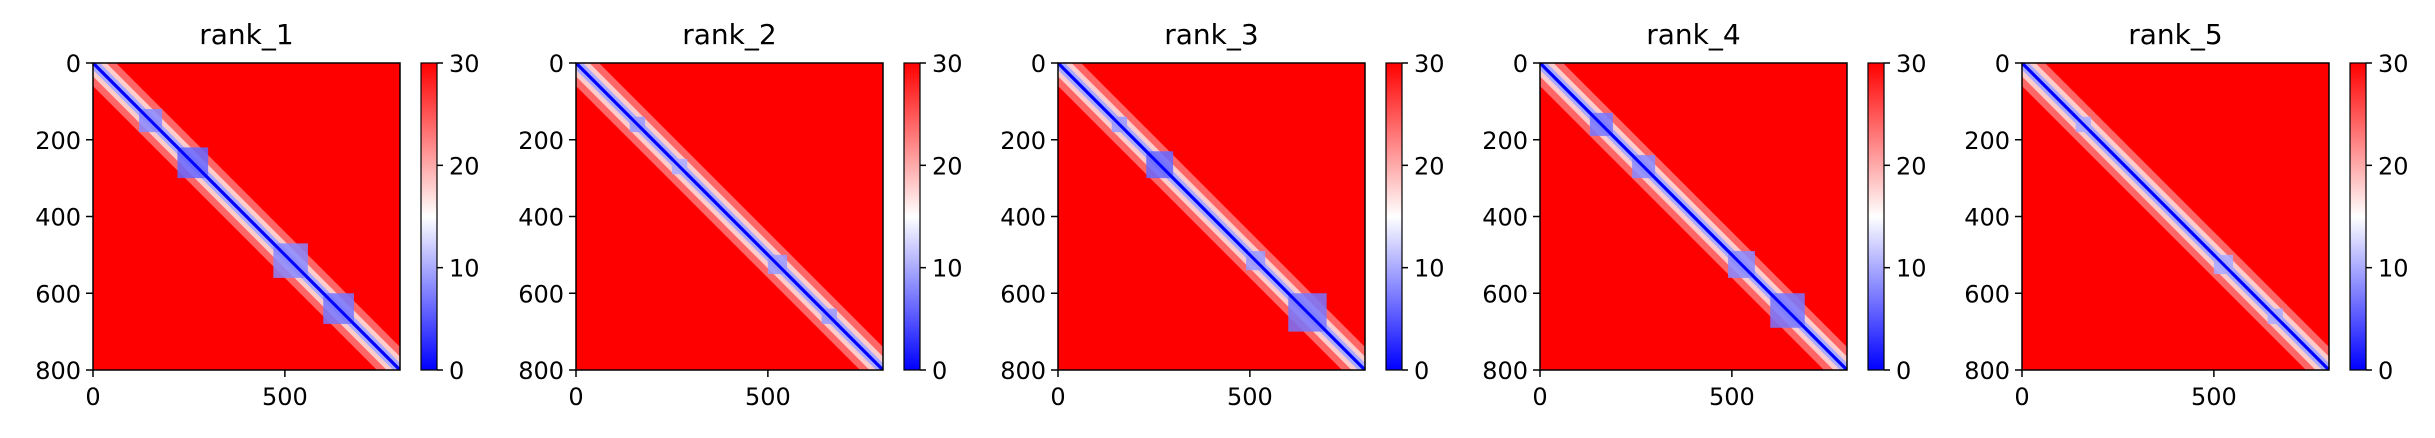 The height and width of the screenshot is (438, 2435). Describe the element at coordinates (729, 34) in the screenshot. I see `panel-title: rank_2` at that location.